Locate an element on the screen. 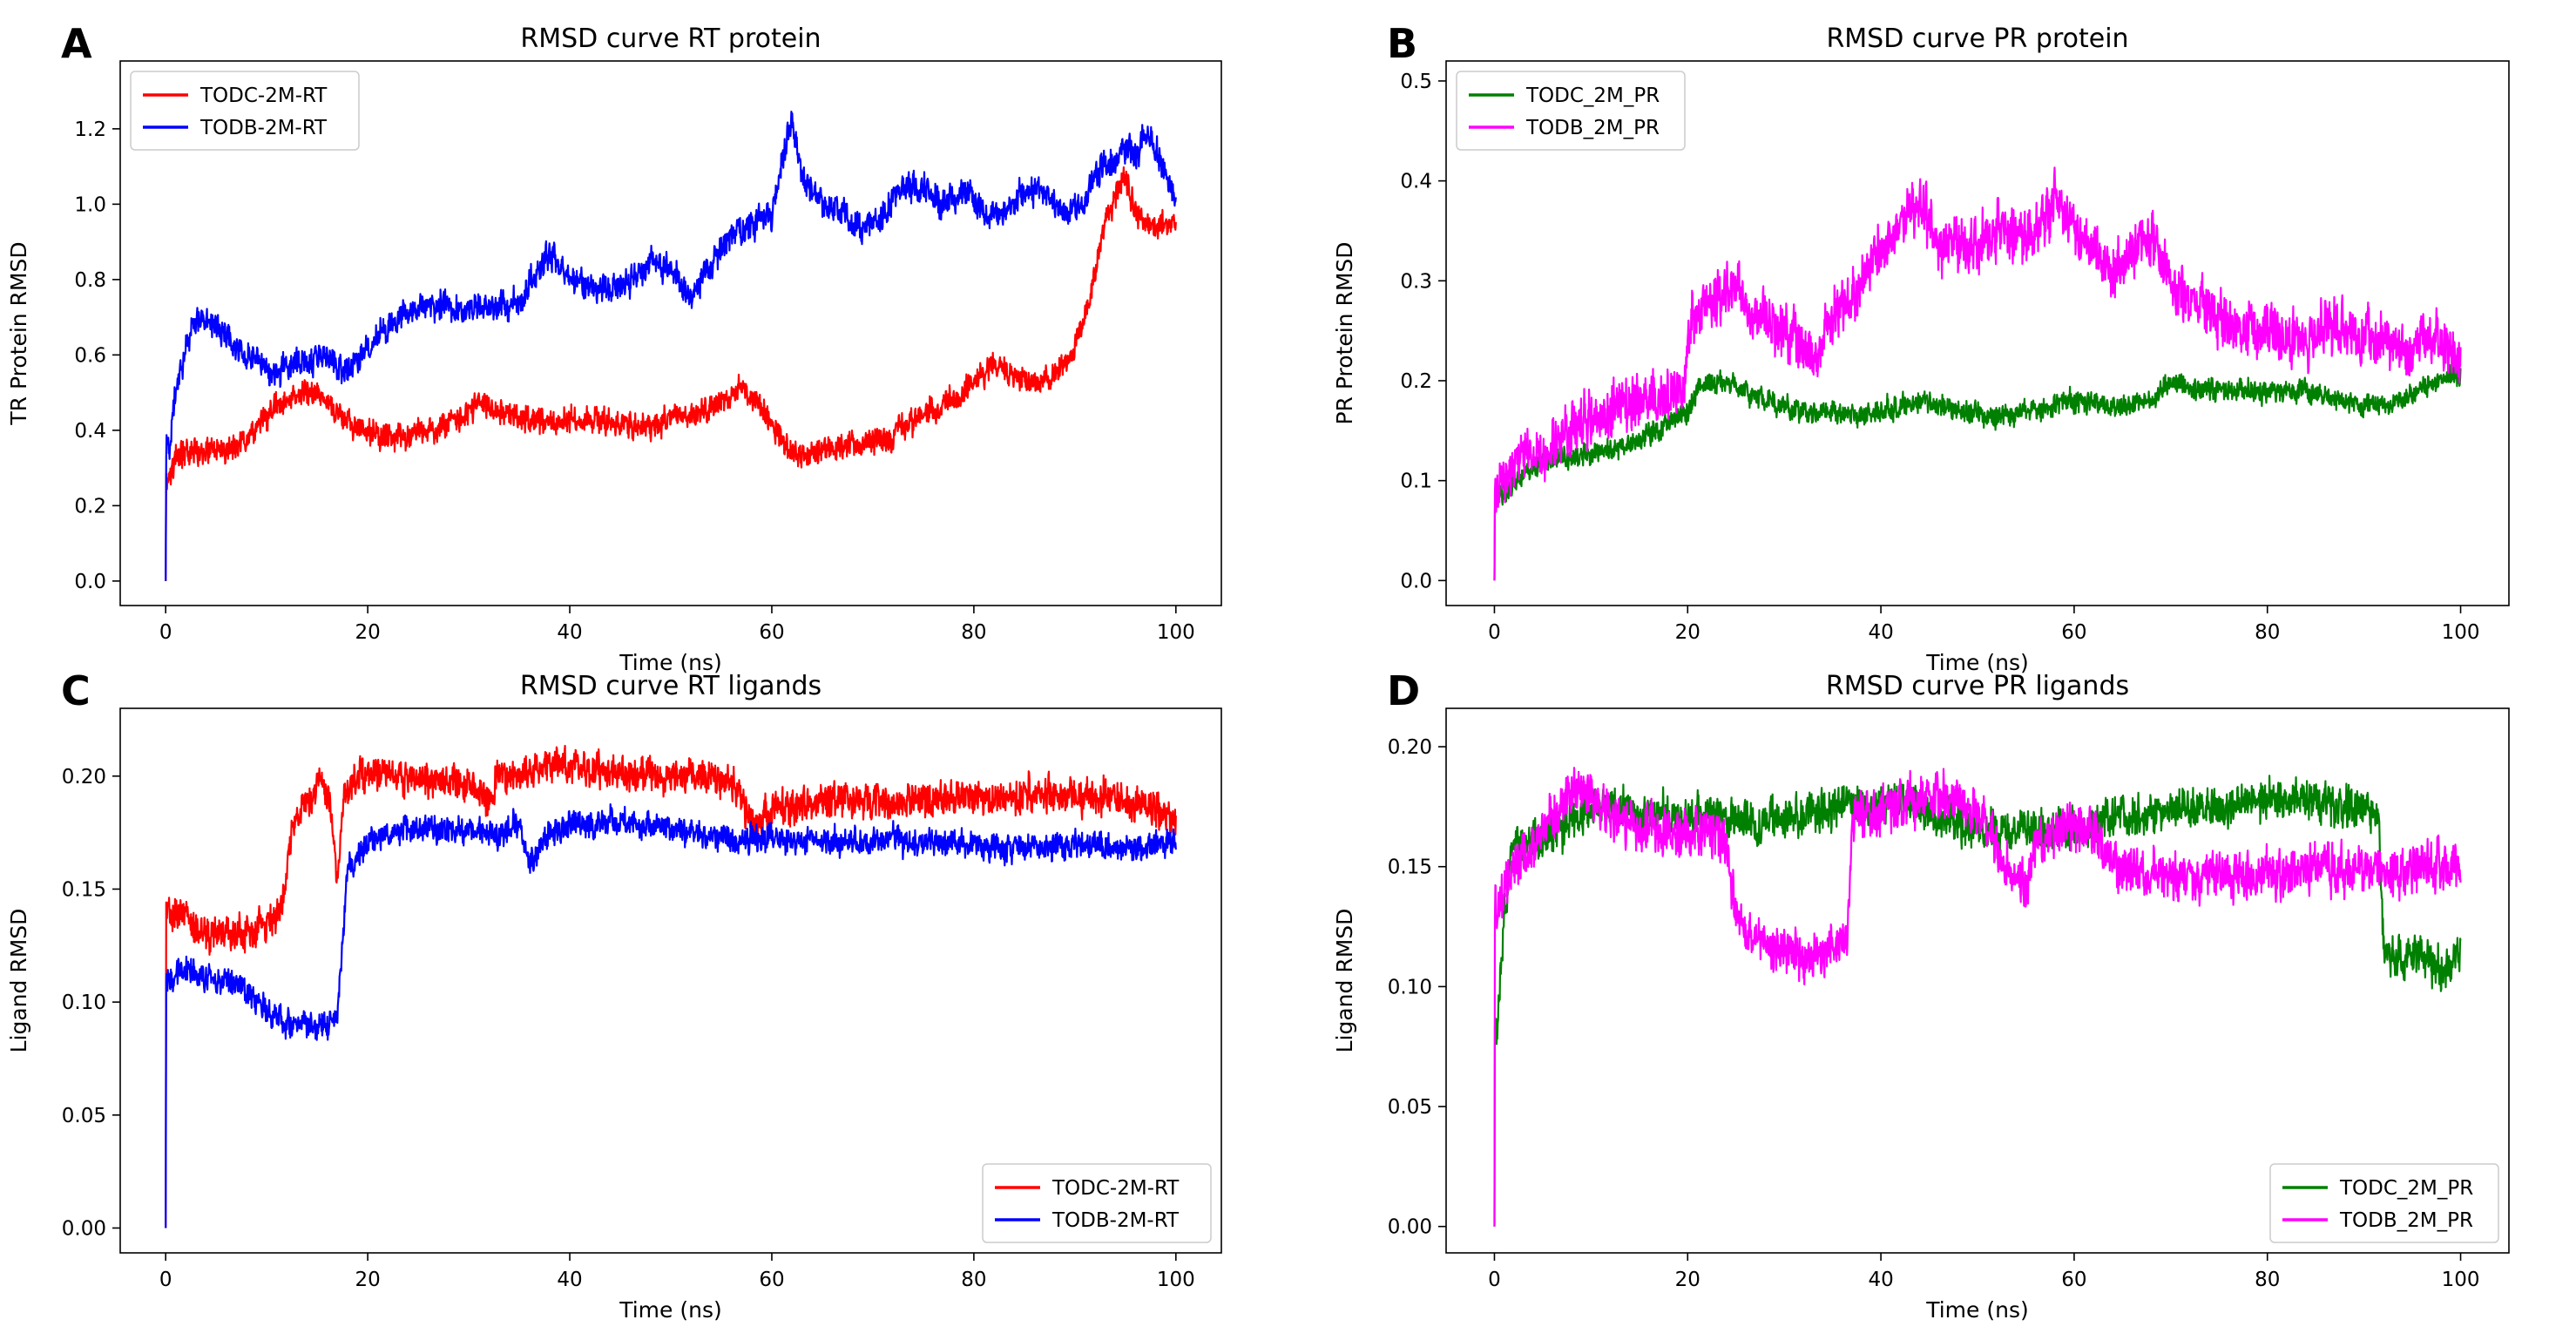  chart-title: RMSD curve RT ligands is located at coordinates (670, 686).